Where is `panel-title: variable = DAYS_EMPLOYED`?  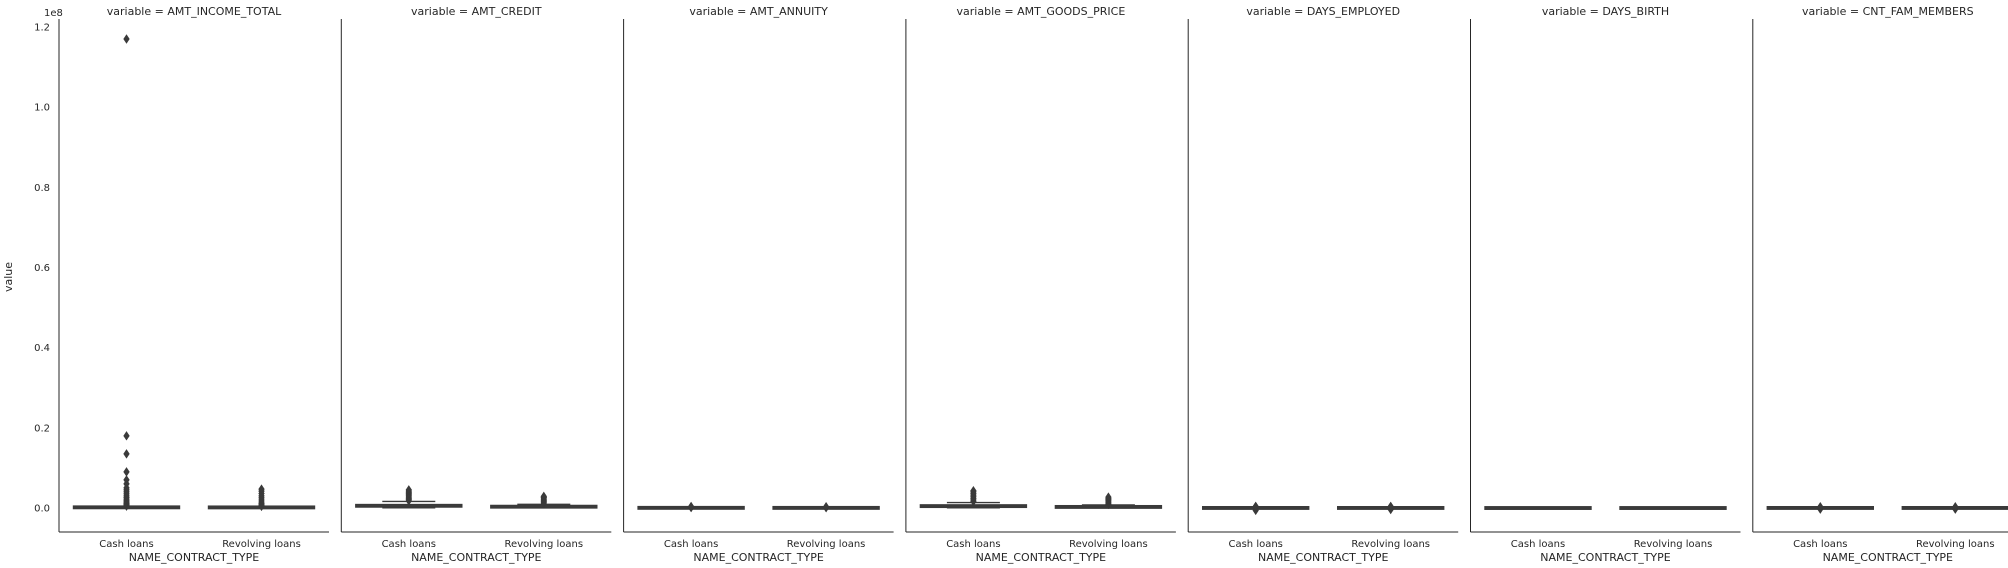 panel-title: variable = DAYS_EMPLOYED is located at coordinates (1323, 11).